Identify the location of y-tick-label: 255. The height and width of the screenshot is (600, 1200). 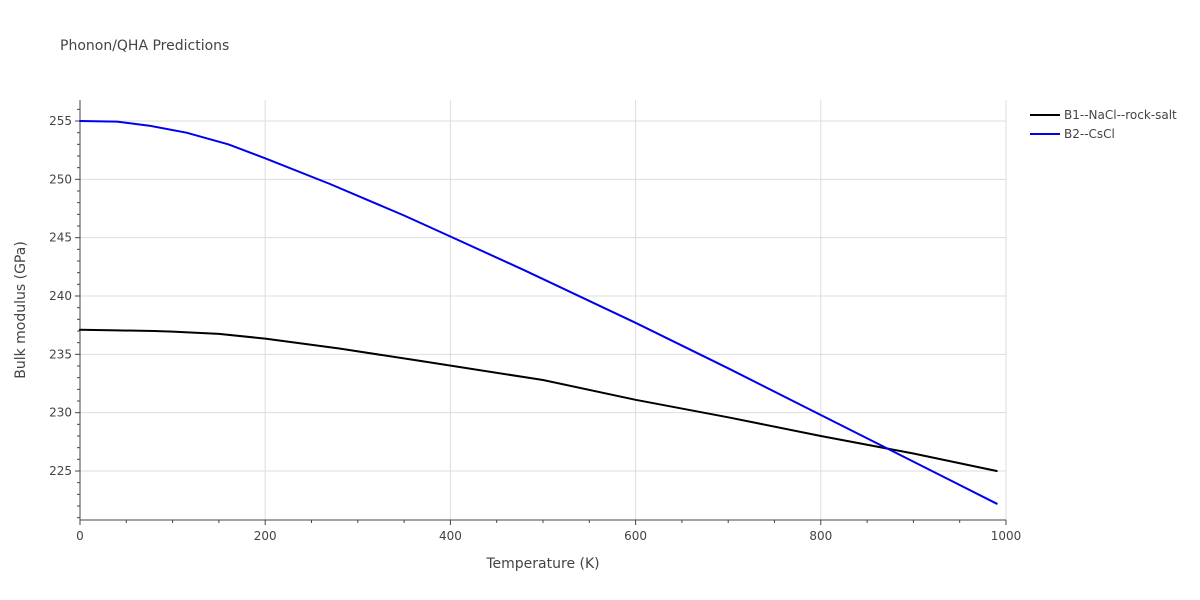
(60, 121).